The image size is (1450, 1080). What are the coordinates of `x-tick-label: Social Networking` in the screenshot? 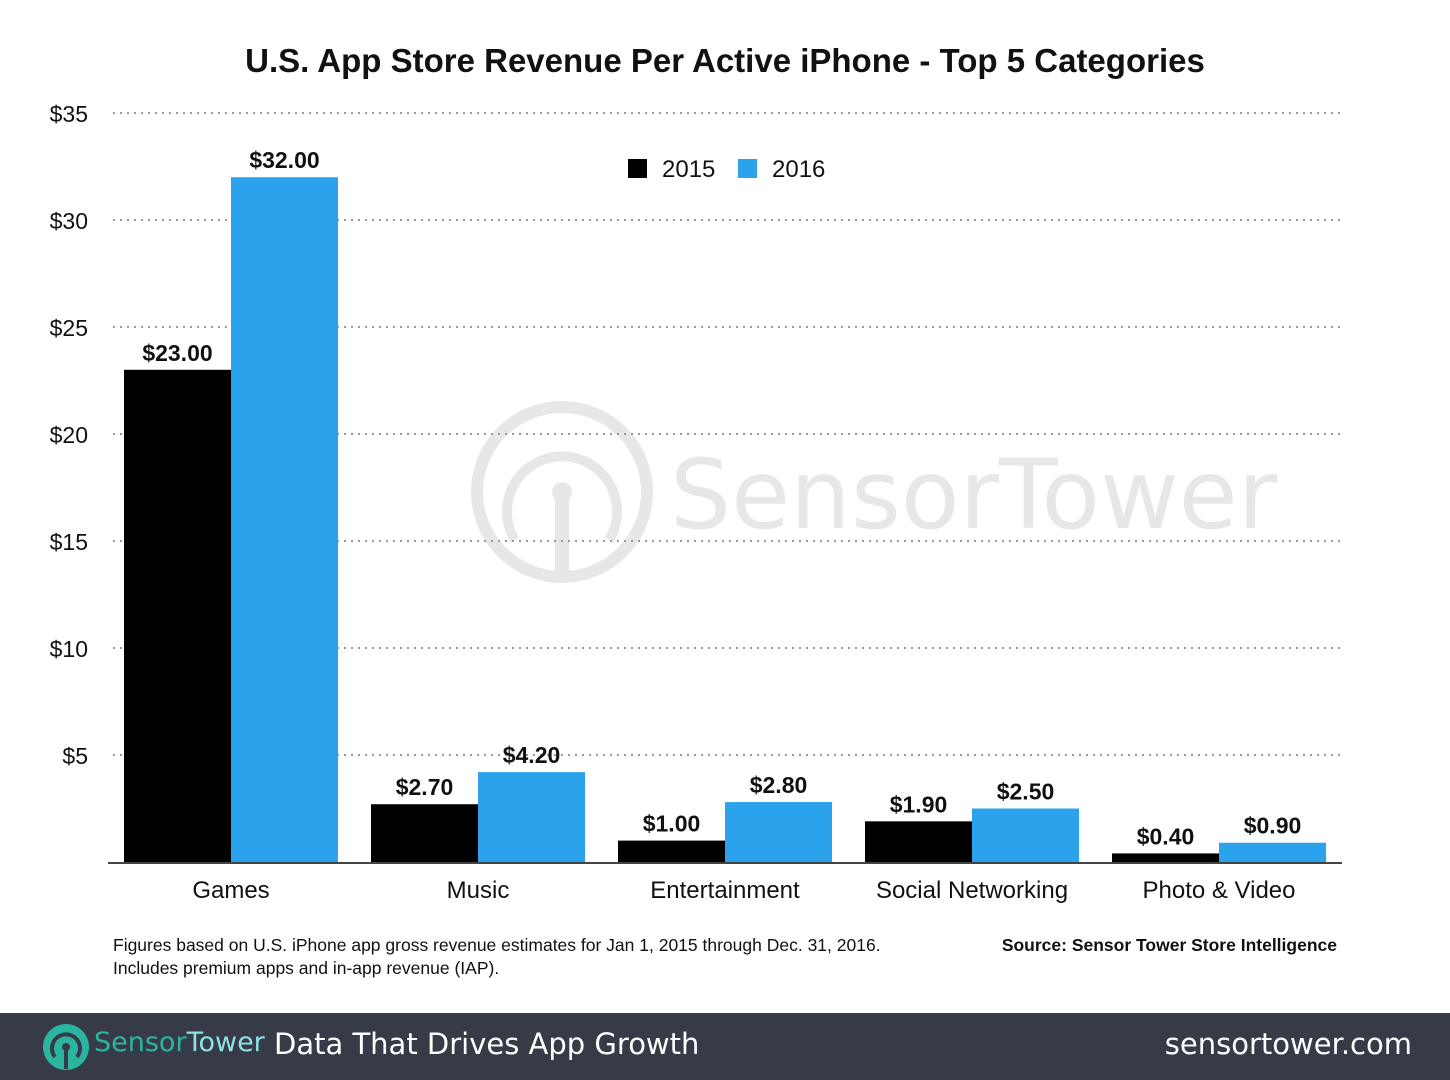 It's located at (972, 890).